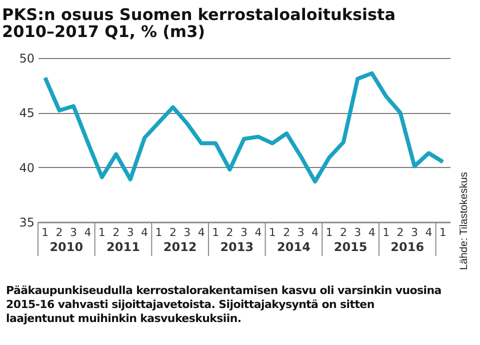  What do you see at coordinates (67, 247) in the screenshot?
I see `text: 2010` at bounding box center [67, 247].